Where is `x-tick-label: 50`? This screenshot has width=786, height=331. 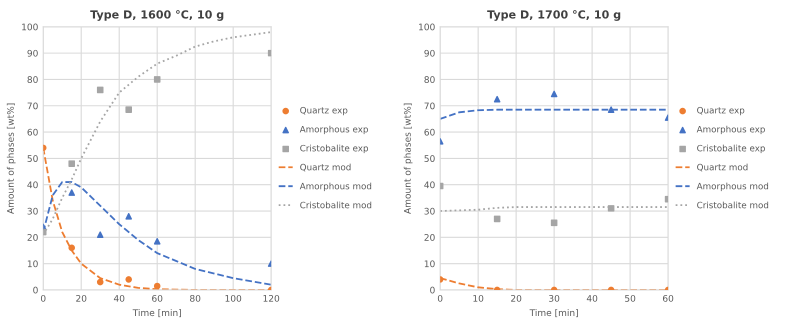 x-tick-label: 50 is located at coordinates (630, 298).